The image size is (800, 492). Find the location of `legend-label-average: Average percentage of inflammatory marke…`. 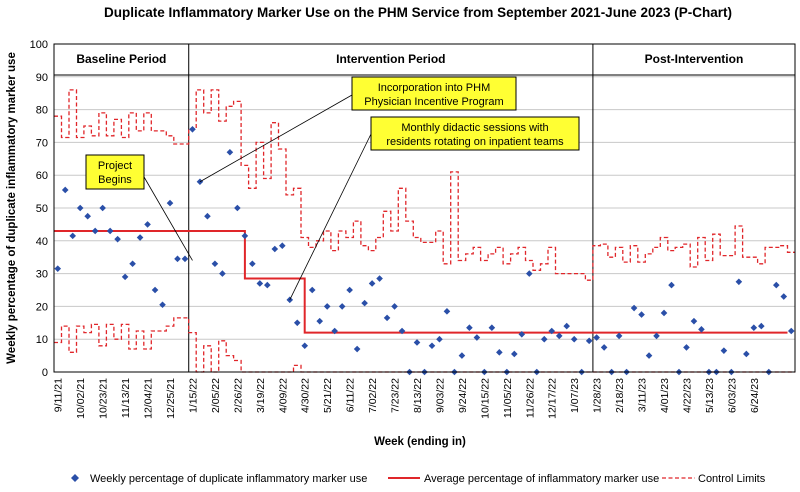

legend-label-average: Average percentage of inflammatory marke… is located at coordinates (541, 479).